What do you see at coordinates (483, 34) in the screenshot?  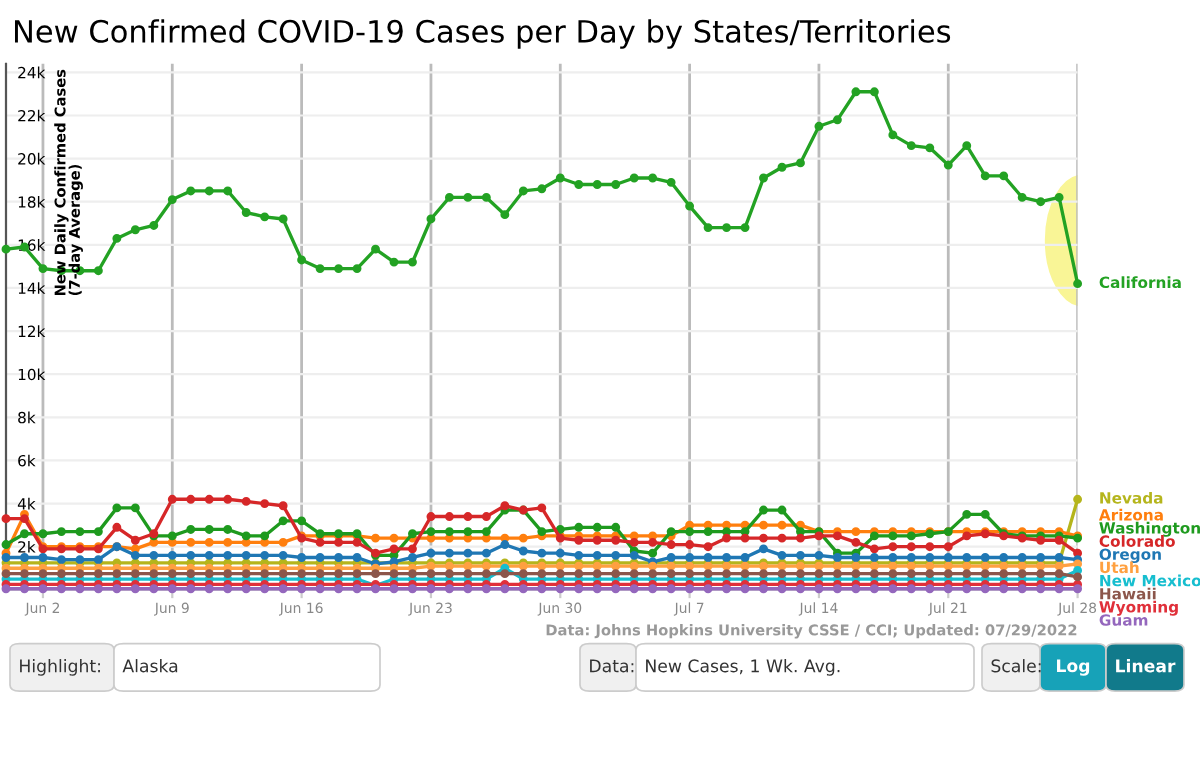 I see `chart-title: New Confirmed COVID-19 Cases per Day by States/Territories` at bounding box center [483, 34].